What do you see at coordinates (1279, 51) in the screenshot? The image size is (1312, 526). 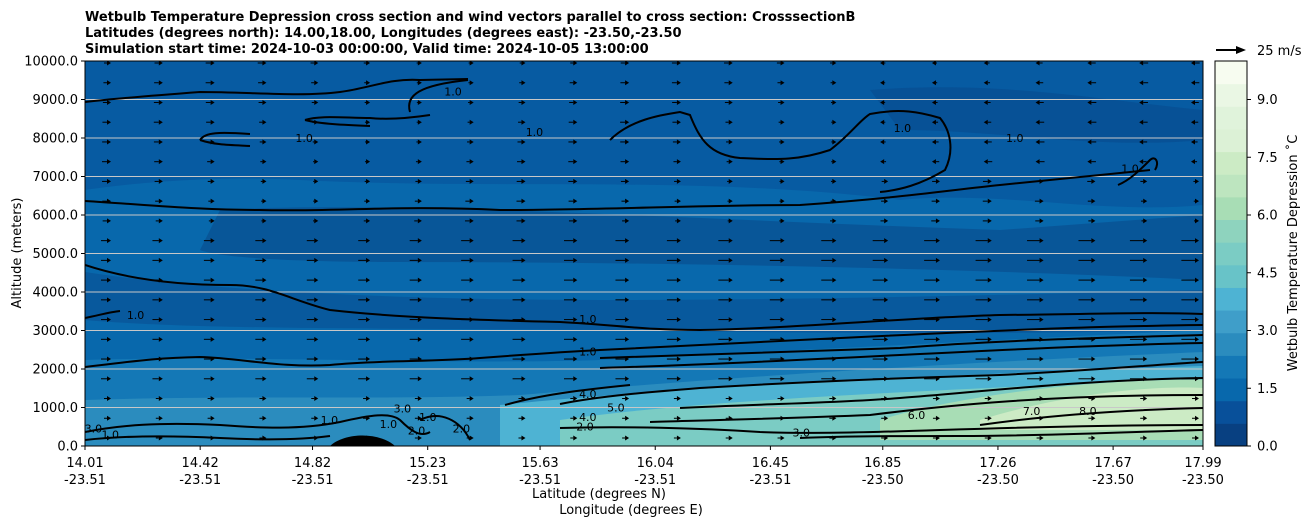 I see `vector-key-label: 25 m/s` at bounding box center [1279, 51].